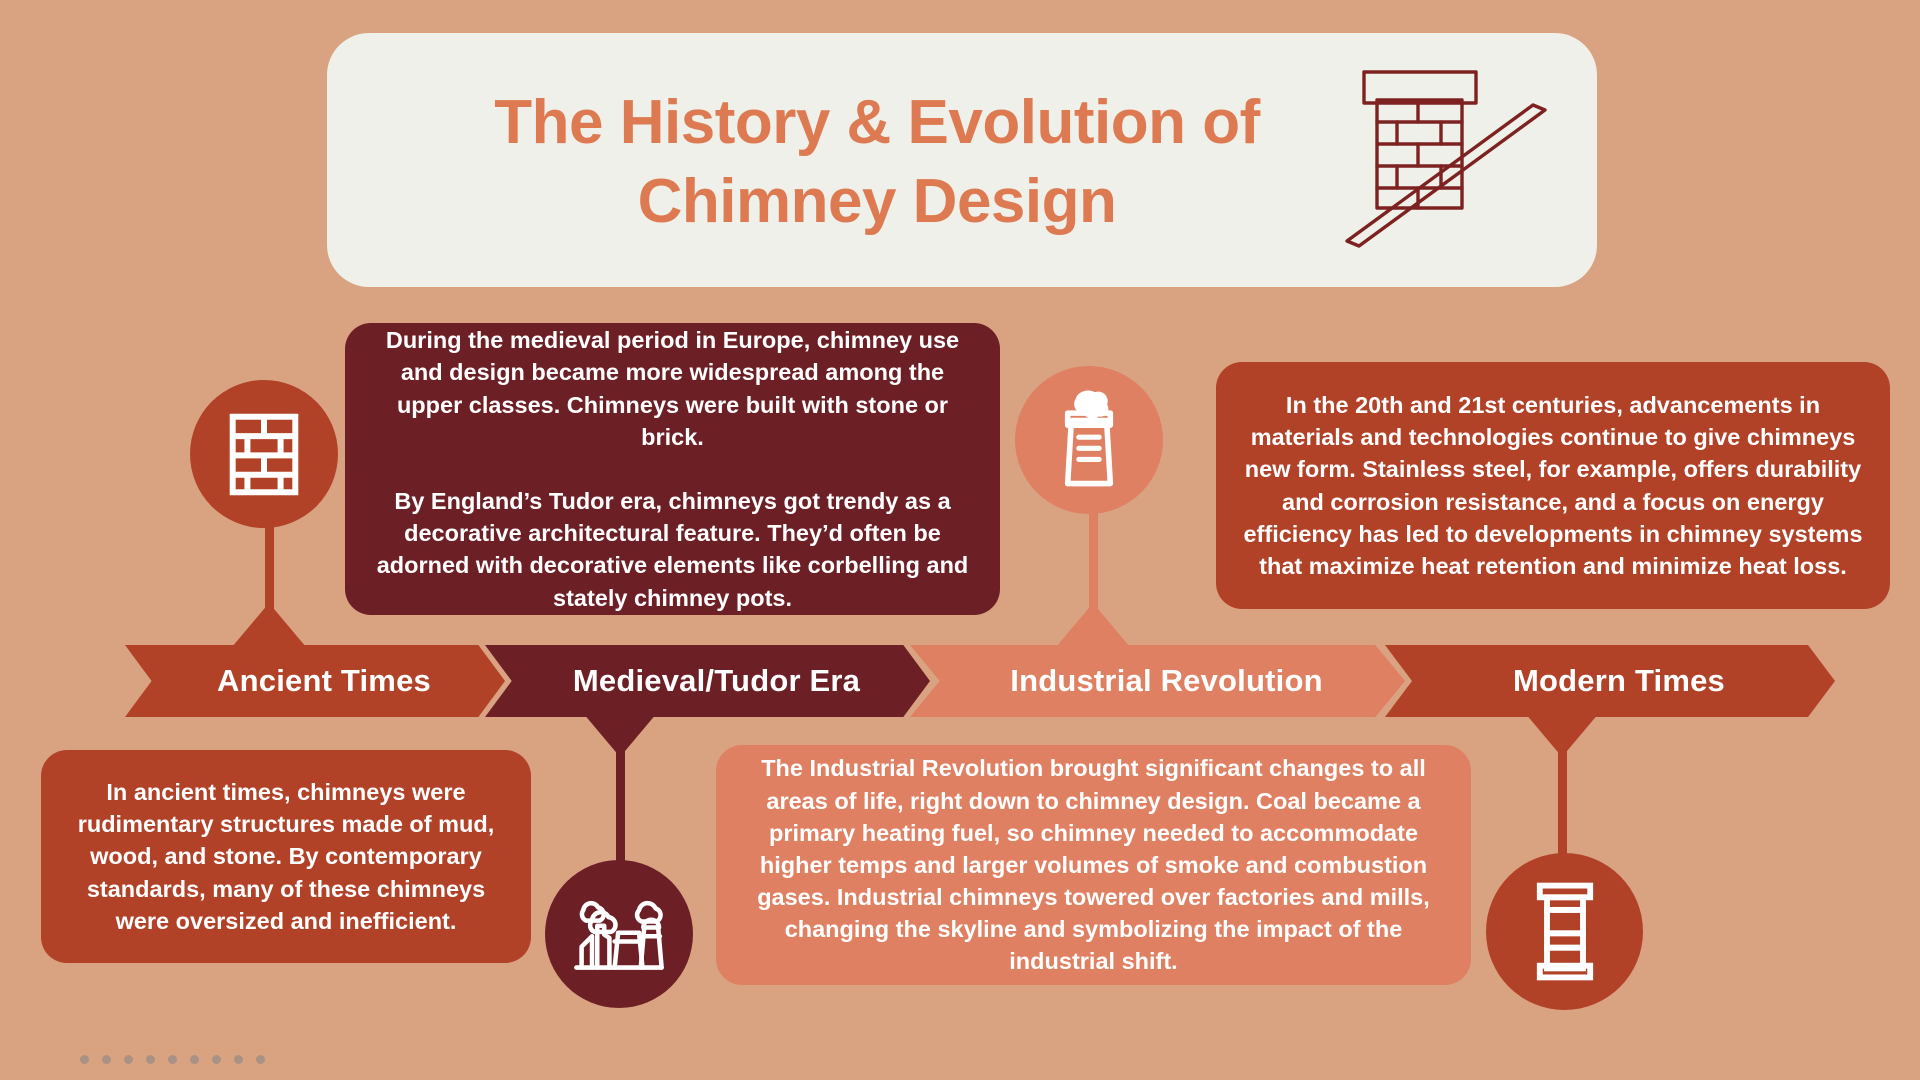 The image size is (1920, 1080). What do you see at coordinates (1166, 680) in the screenshot?
I see `era-label-industrial: Industrial Revolution` at bounding box center [1166, 680].